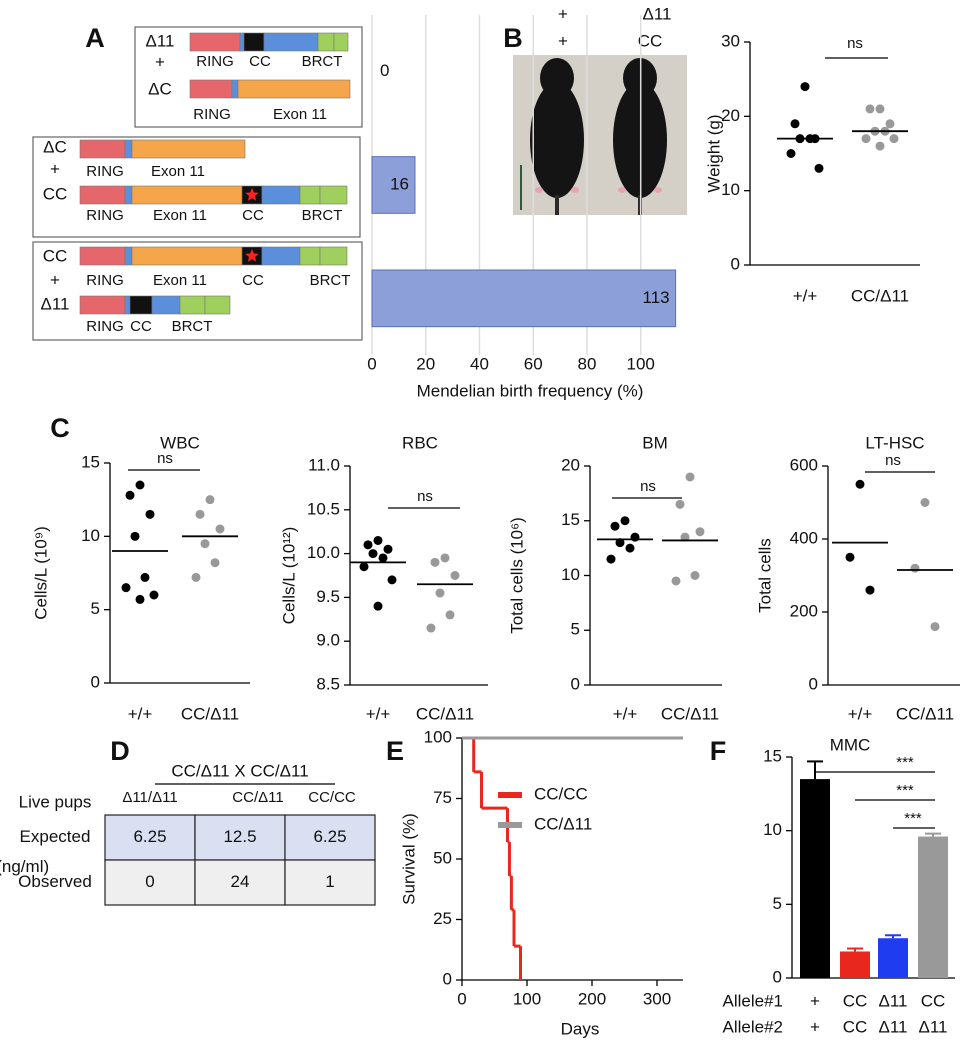 The image size is (968, 1050). What do you see at coordinates (730, 115) in the screenshot?
I see `y-tick-label: 20` at bounding box center [730, 115].